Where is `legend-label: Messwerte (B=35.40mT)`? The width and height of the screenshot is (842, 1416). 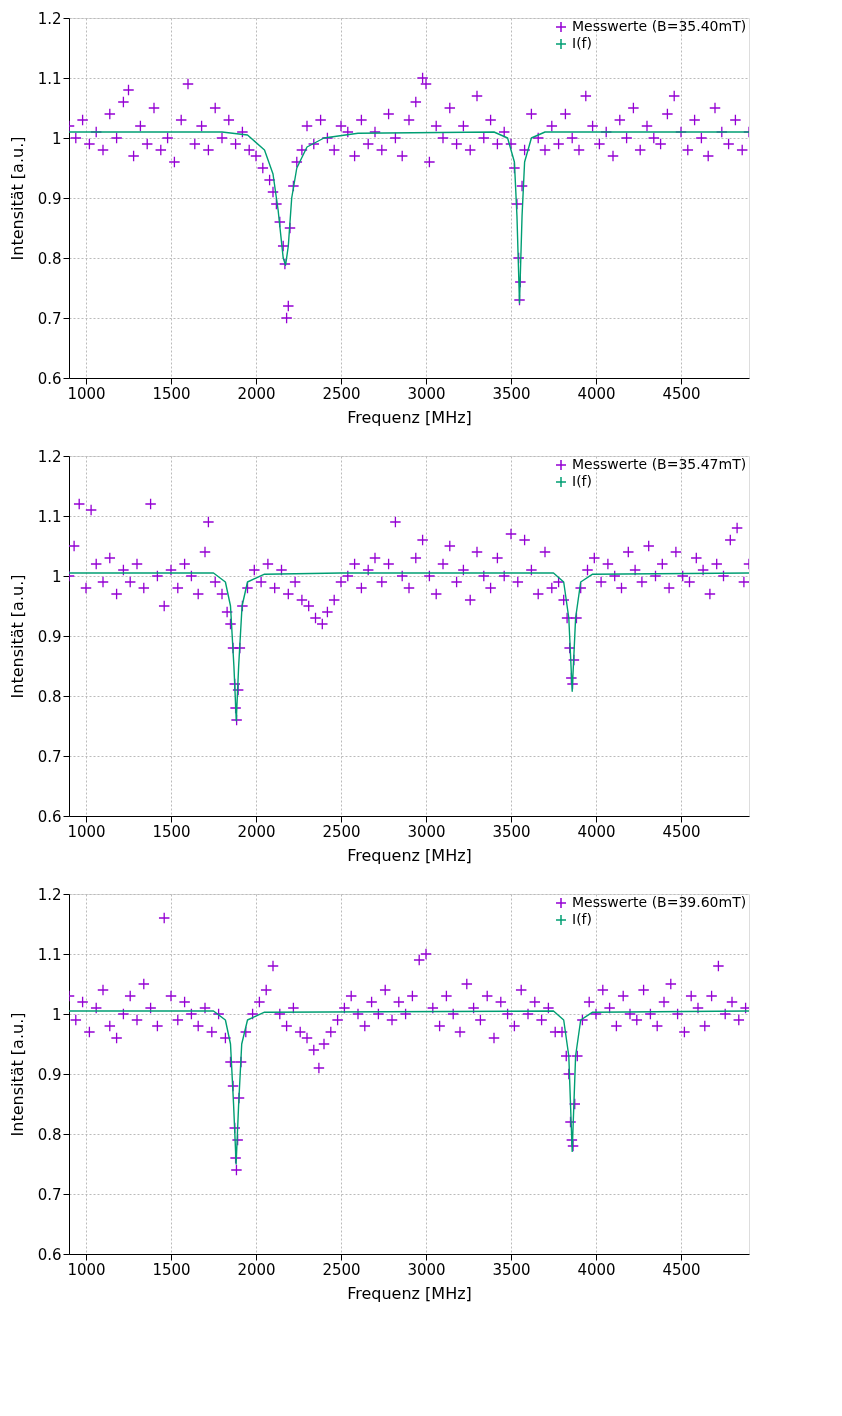
legend-label: Messwerte (B=35.40mT) is located at coordinates (659, 26).